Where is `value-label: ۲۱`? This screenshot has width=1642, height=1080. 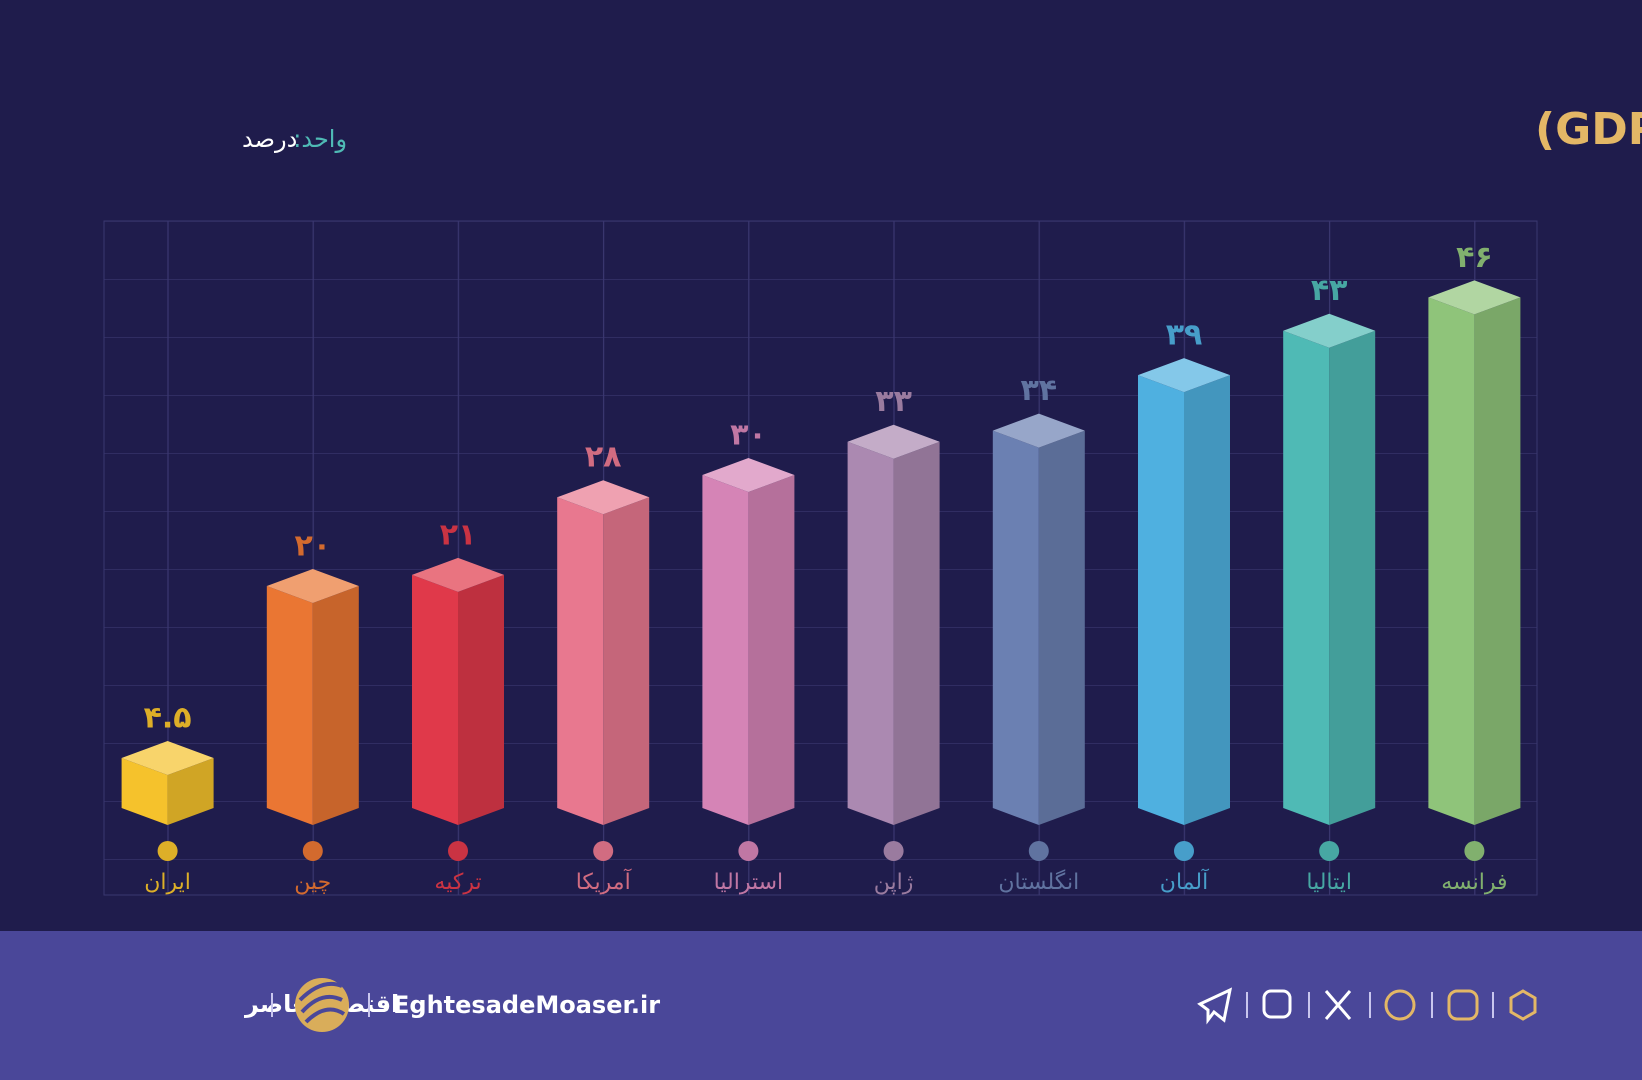 value-label: ۲۱ is located at coordinates (458, 534).